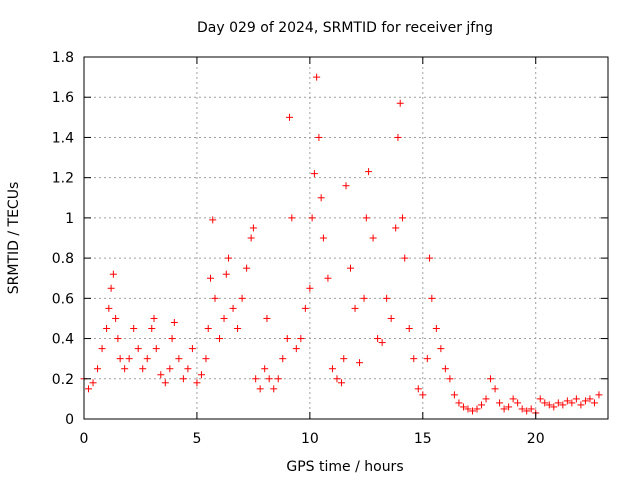 This screenshot has width=640, height=480. What do you see at coordinates (536, 439) in the screenshot?
I see `x-tick-label: 20` at bounding box center [536, 439].